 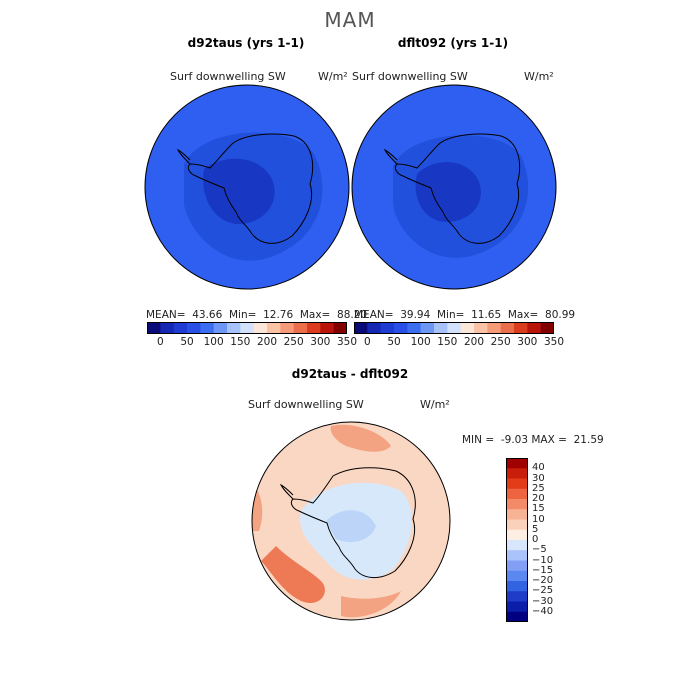 What do you see at coordinates (538, 498) in the screenshot?
I see `colorbar-tick-label: 20` at bounding box center [538, 498].